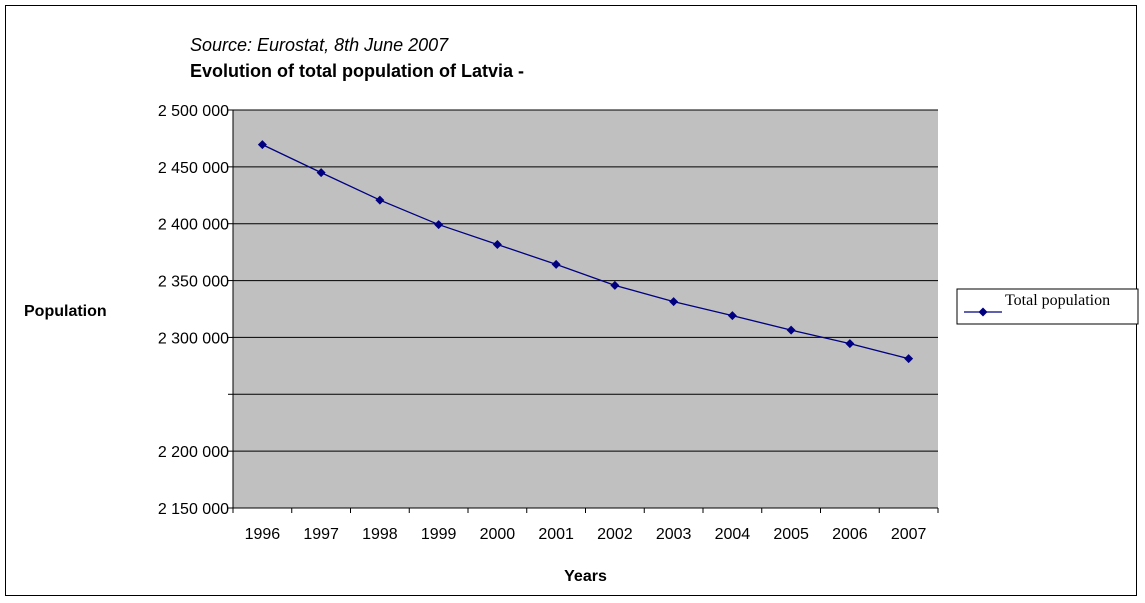  I want to click on x-tick-label: 1998, so click(380, 534).